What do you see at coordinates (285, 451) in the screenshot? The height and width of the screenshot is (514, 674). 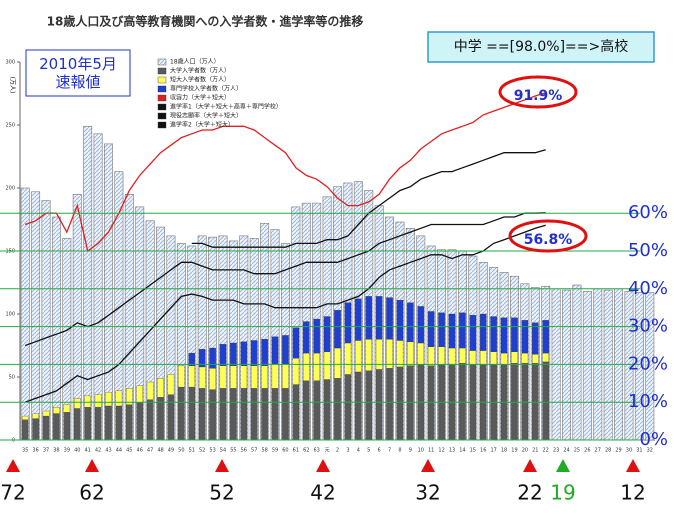 I see `x-tick-label: 60` at bounding box center [285, 451].